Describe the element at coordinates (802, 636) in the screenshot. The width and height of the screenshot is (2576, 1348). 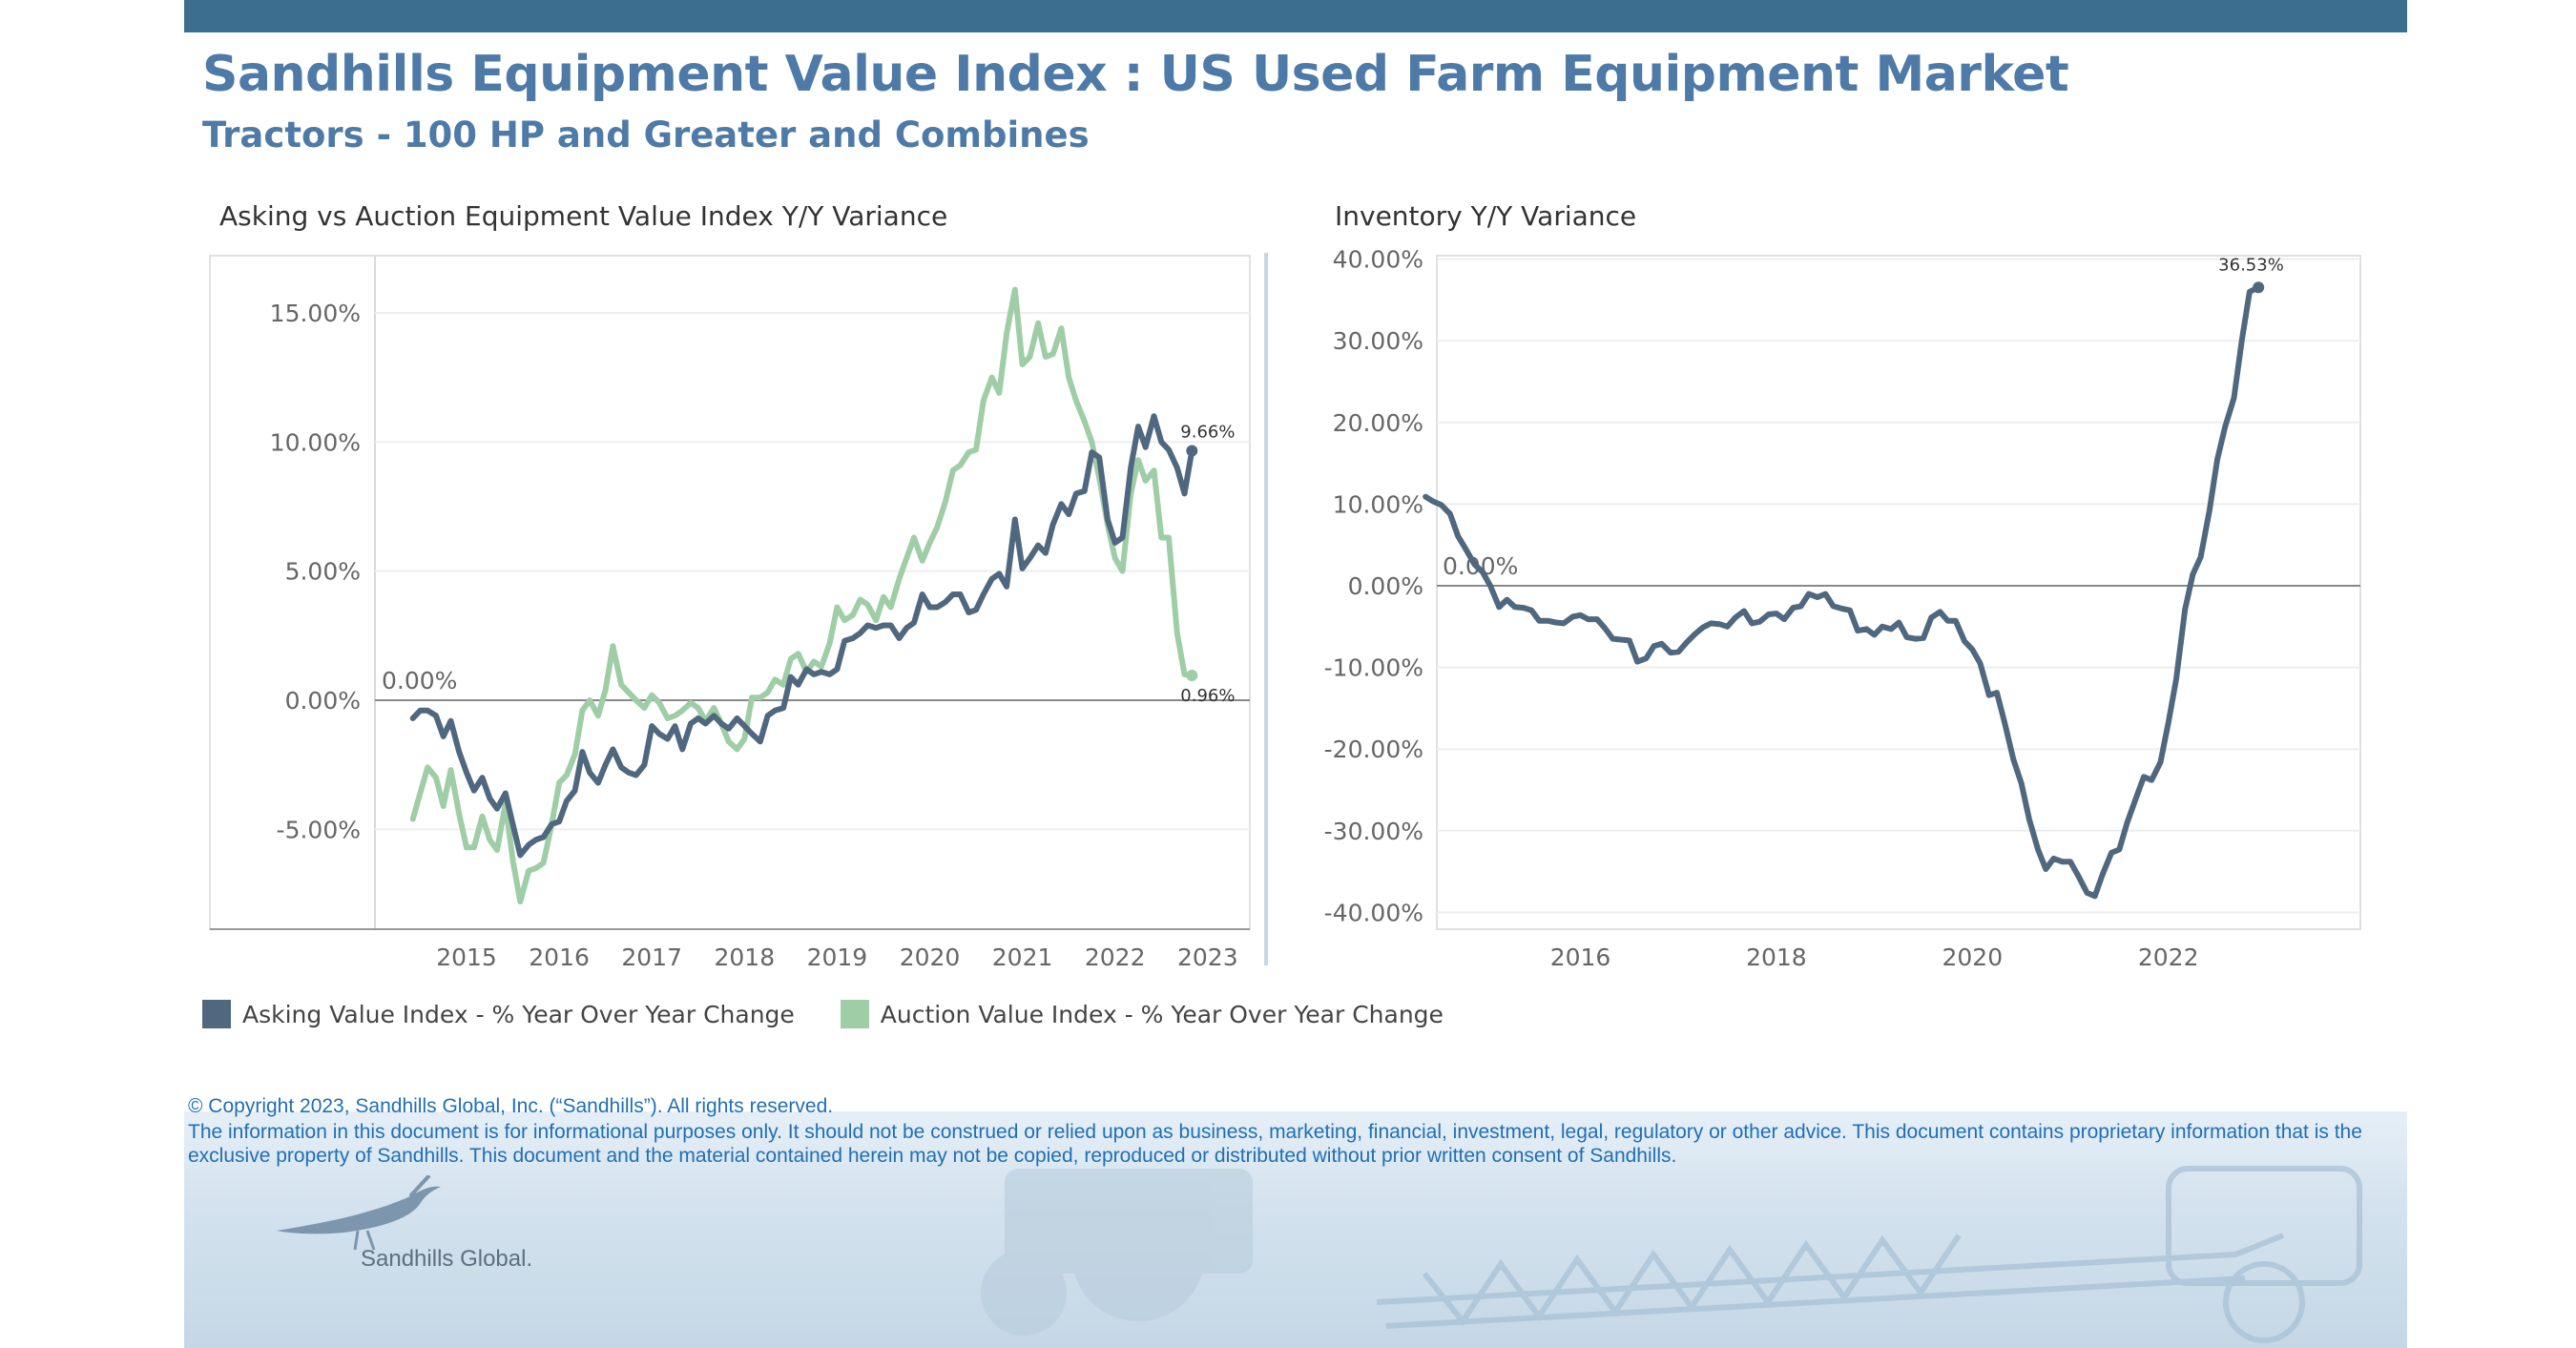
I see `asking-series-line` at that location.